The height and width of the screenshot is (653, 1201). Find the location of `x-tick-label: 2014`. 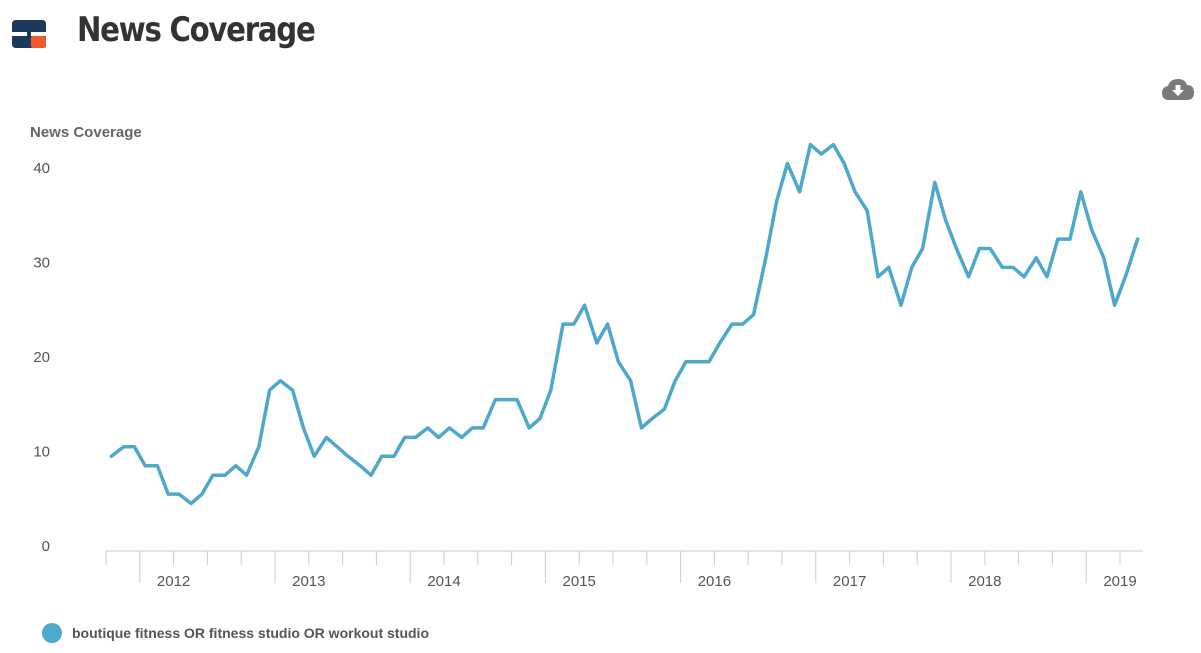

x-tick-label: 2014 is located at coordinates (443, 581).